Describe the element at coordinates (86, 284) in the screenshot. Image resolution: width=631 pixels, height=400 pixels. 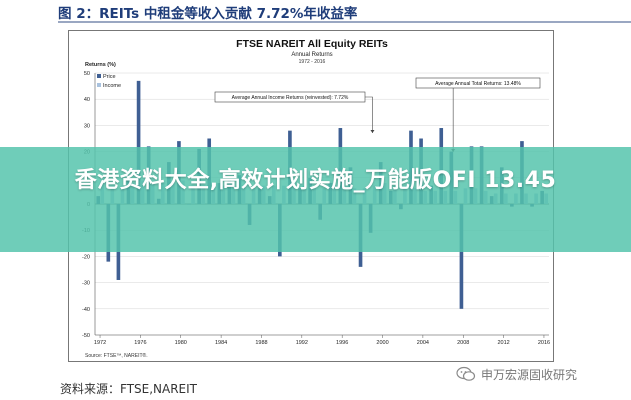
I see `y-tick-label: -30` at that location.